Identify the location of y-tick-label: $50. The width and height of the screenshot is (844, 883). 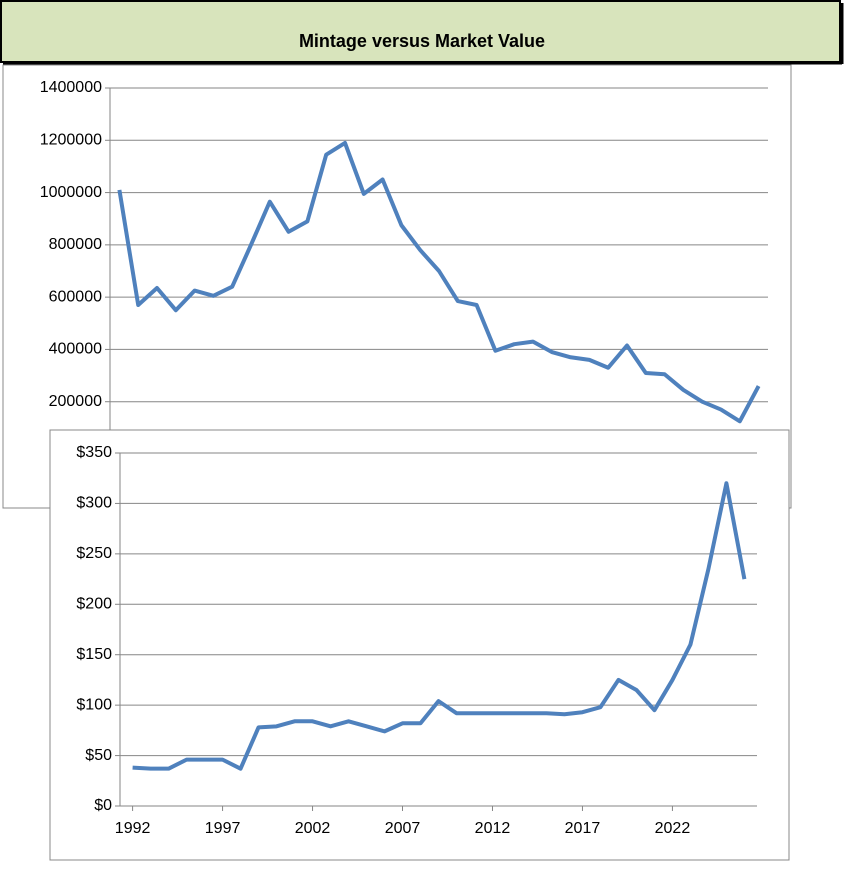
(98, 755).